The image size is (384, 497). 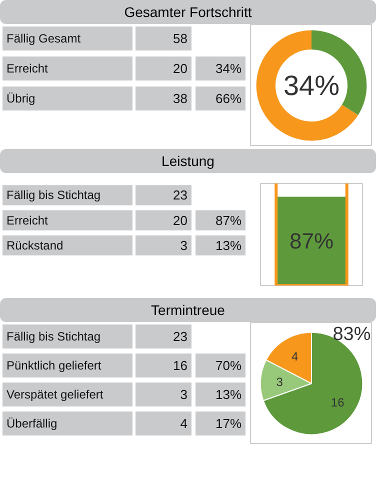 What do you see at coordinates (188, 12) in the screenshot?
I see `text: Gesamter Fortschritt` at bounding box center [188, 12].